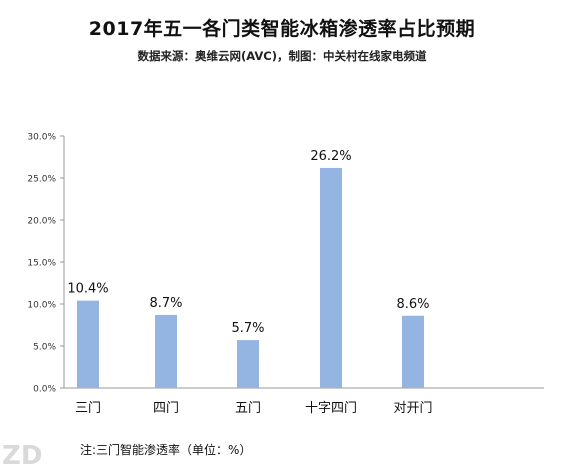  I want to click on data-label: 26.2%, so click(330, 156).